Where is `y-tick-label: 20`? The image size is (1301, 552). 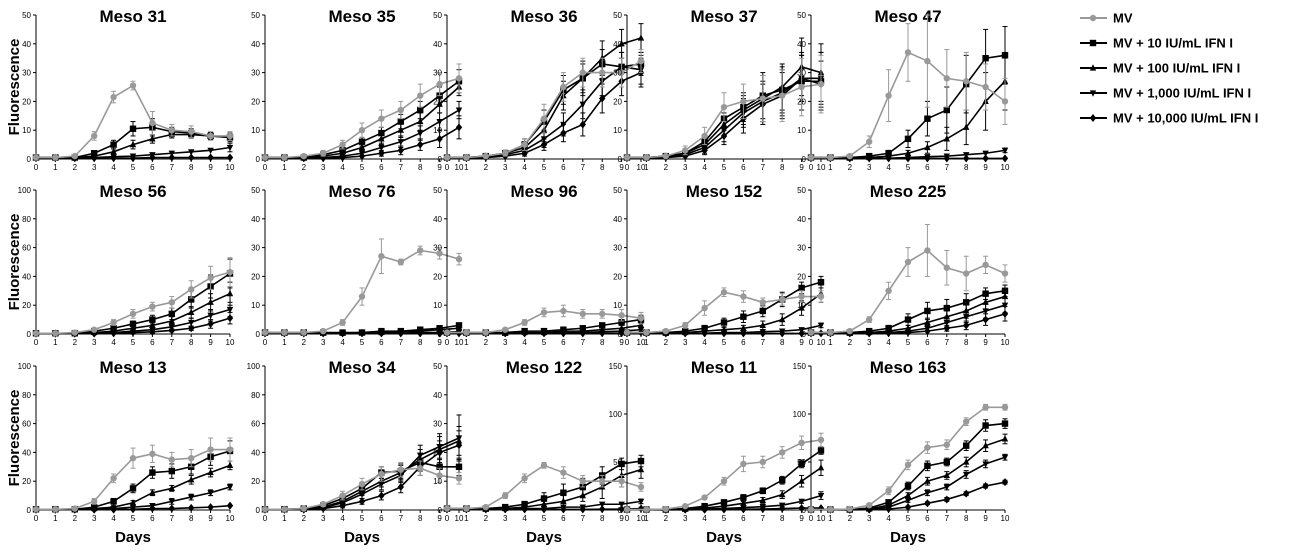
y-tick-label: 20 is located at coordinates (437, 276).